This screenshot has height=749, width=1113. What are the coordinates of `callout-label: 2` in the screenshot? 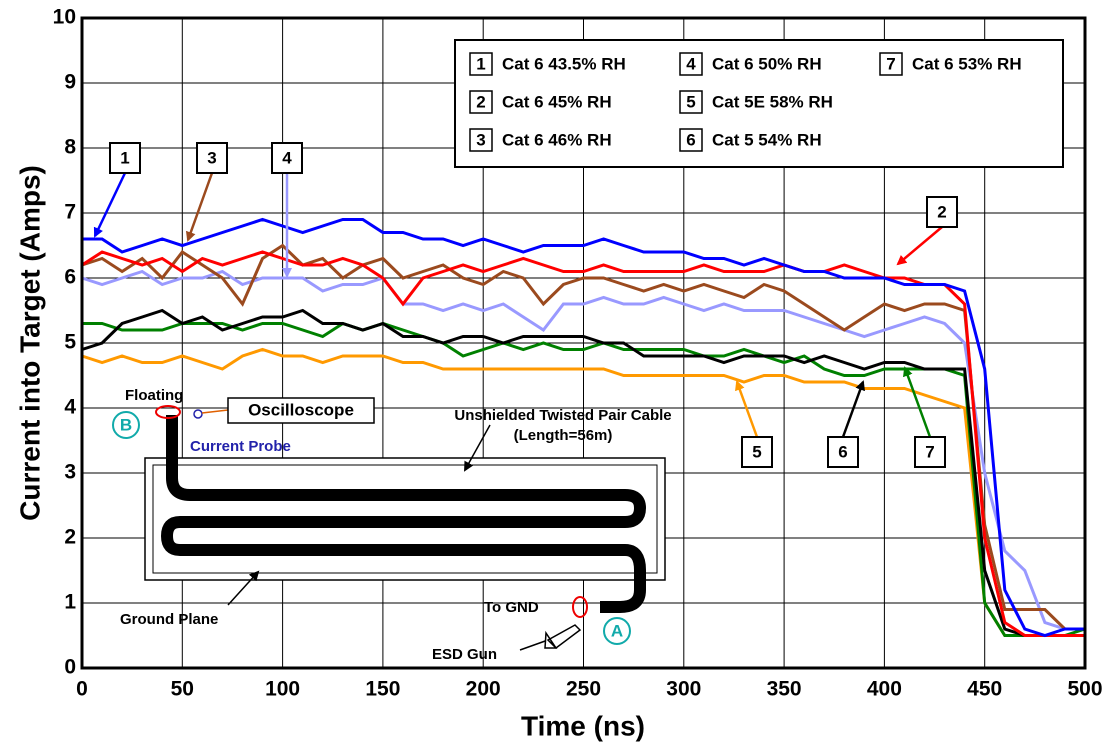 It's located at (941, 211).